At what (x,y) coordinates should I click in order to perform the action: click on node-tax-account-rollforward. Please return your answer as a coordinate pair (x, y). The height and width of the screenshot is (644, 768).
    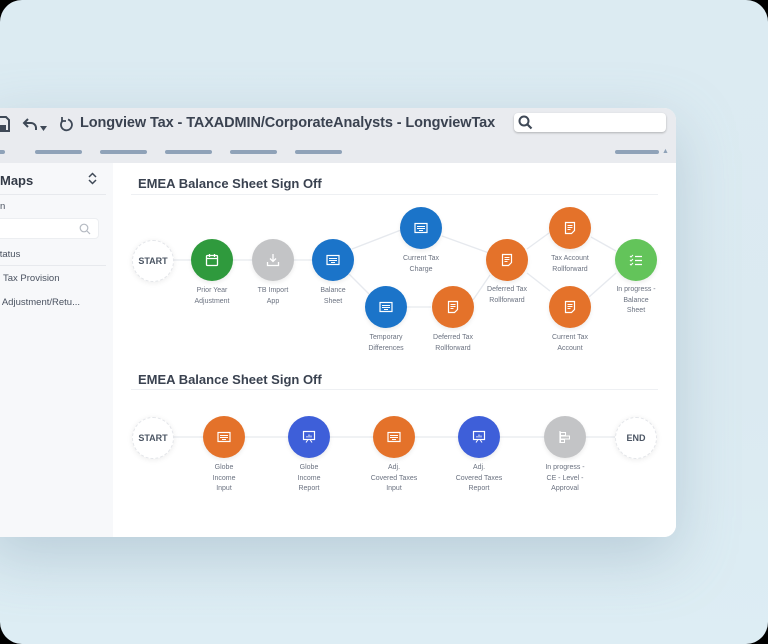
    Looking at the image, I should click on (570, 228).